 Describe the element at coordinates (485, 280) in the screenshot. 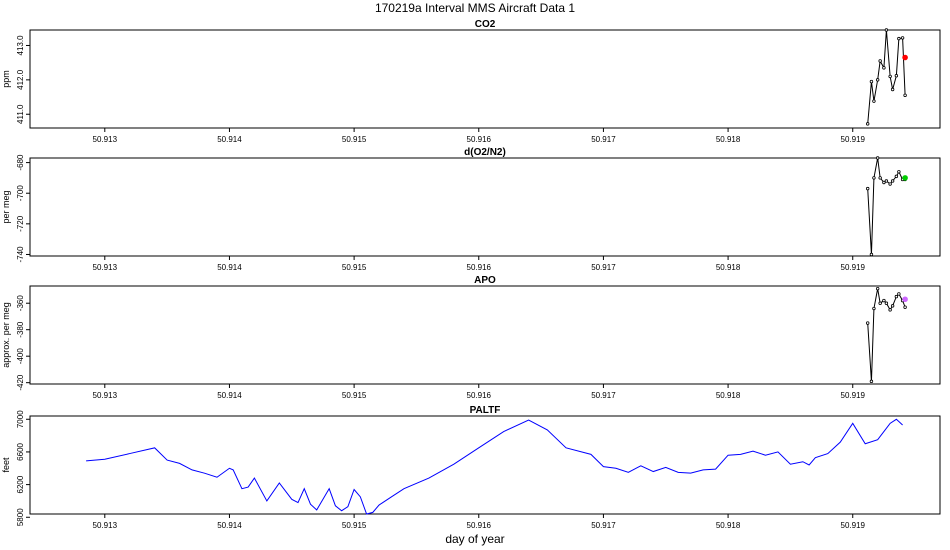

I see `panel-title: APO` at that location.